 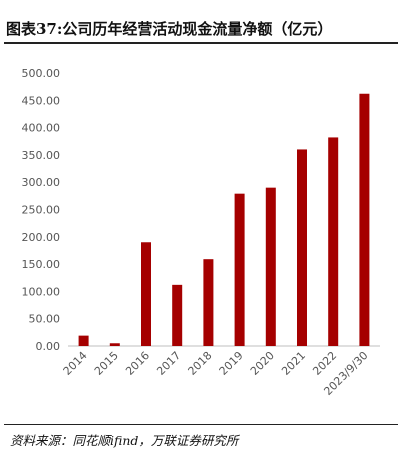 What do you see at coordinates (333, 241) in the screenshot?
I see `bar-2022` at bounding box center [333, 241].